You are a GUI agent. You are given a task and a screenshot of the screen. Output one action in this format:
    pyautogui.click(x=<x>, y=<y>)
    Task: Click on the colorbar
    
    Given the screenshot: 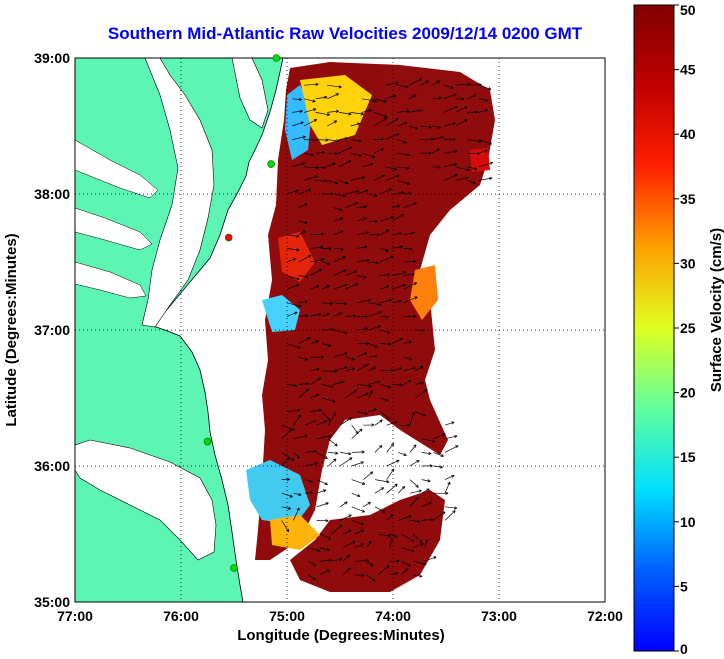 What is the action you would take?
    pyautogui.click(x=654, y=328)
    